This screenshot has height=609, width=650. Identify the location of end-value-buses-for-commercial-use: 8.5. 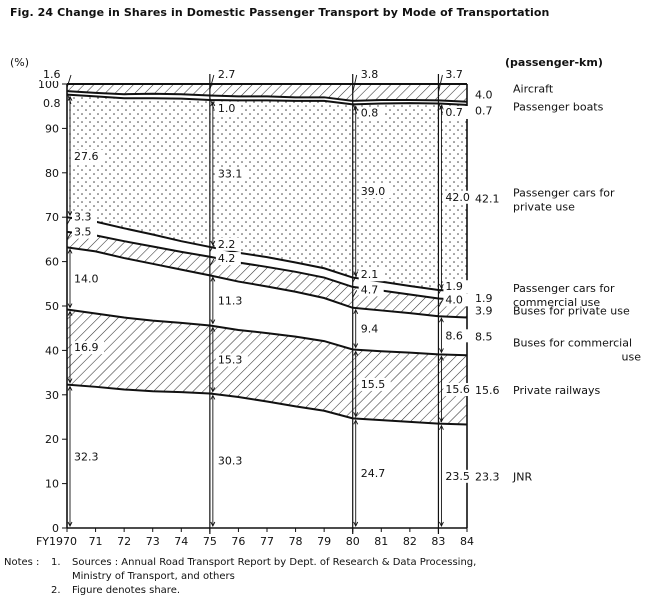
(484, 336).